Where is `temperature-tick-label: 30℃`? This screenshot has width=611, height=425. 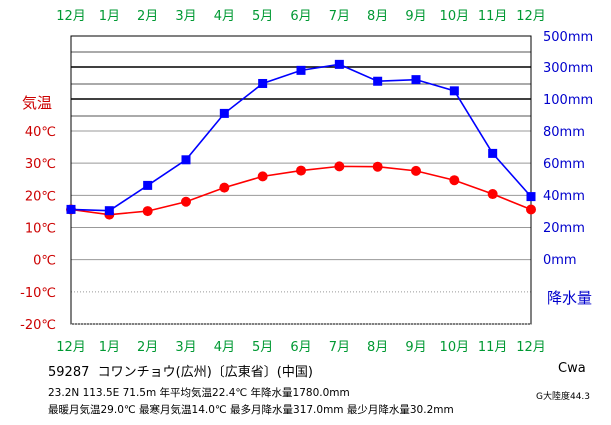 temperature-tick-label: 30℃ is located at coordinates (40, 164).